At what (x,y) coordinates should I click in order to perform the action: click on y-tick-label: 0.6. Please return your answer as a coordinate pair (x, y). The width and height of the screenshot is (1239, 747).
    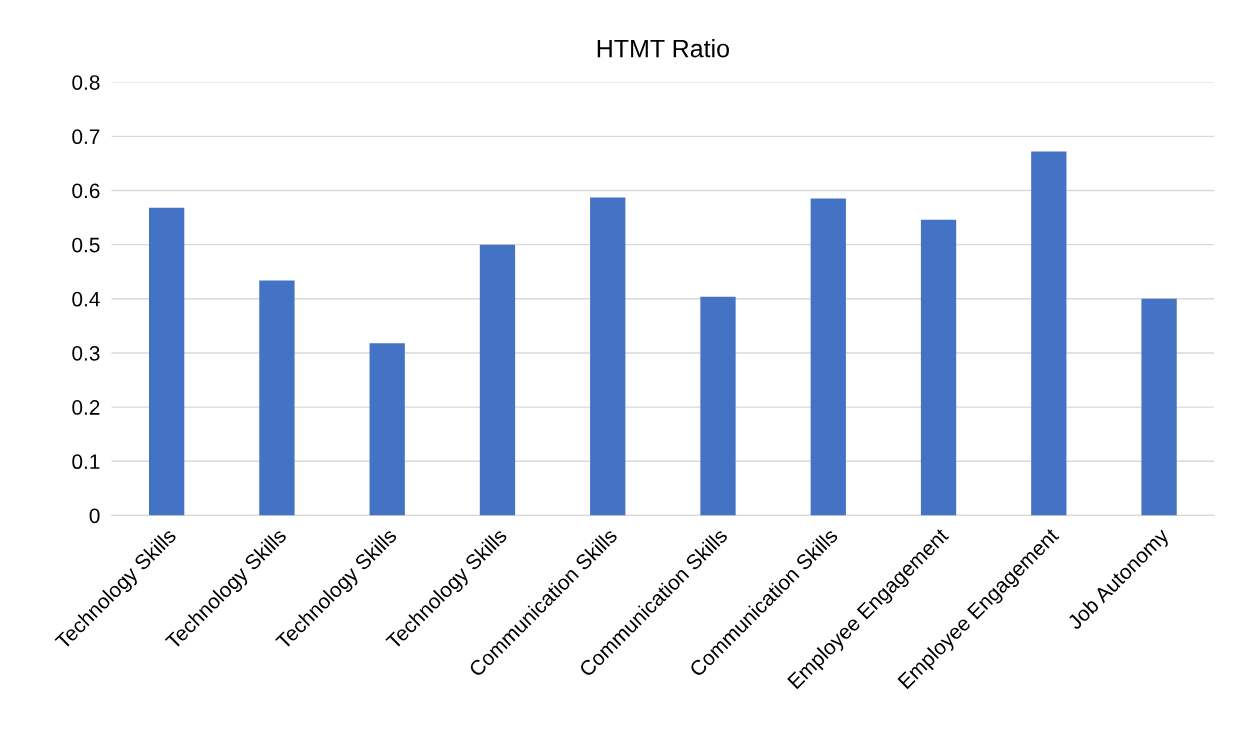
    Looking at the image, I should click on (86, 191).